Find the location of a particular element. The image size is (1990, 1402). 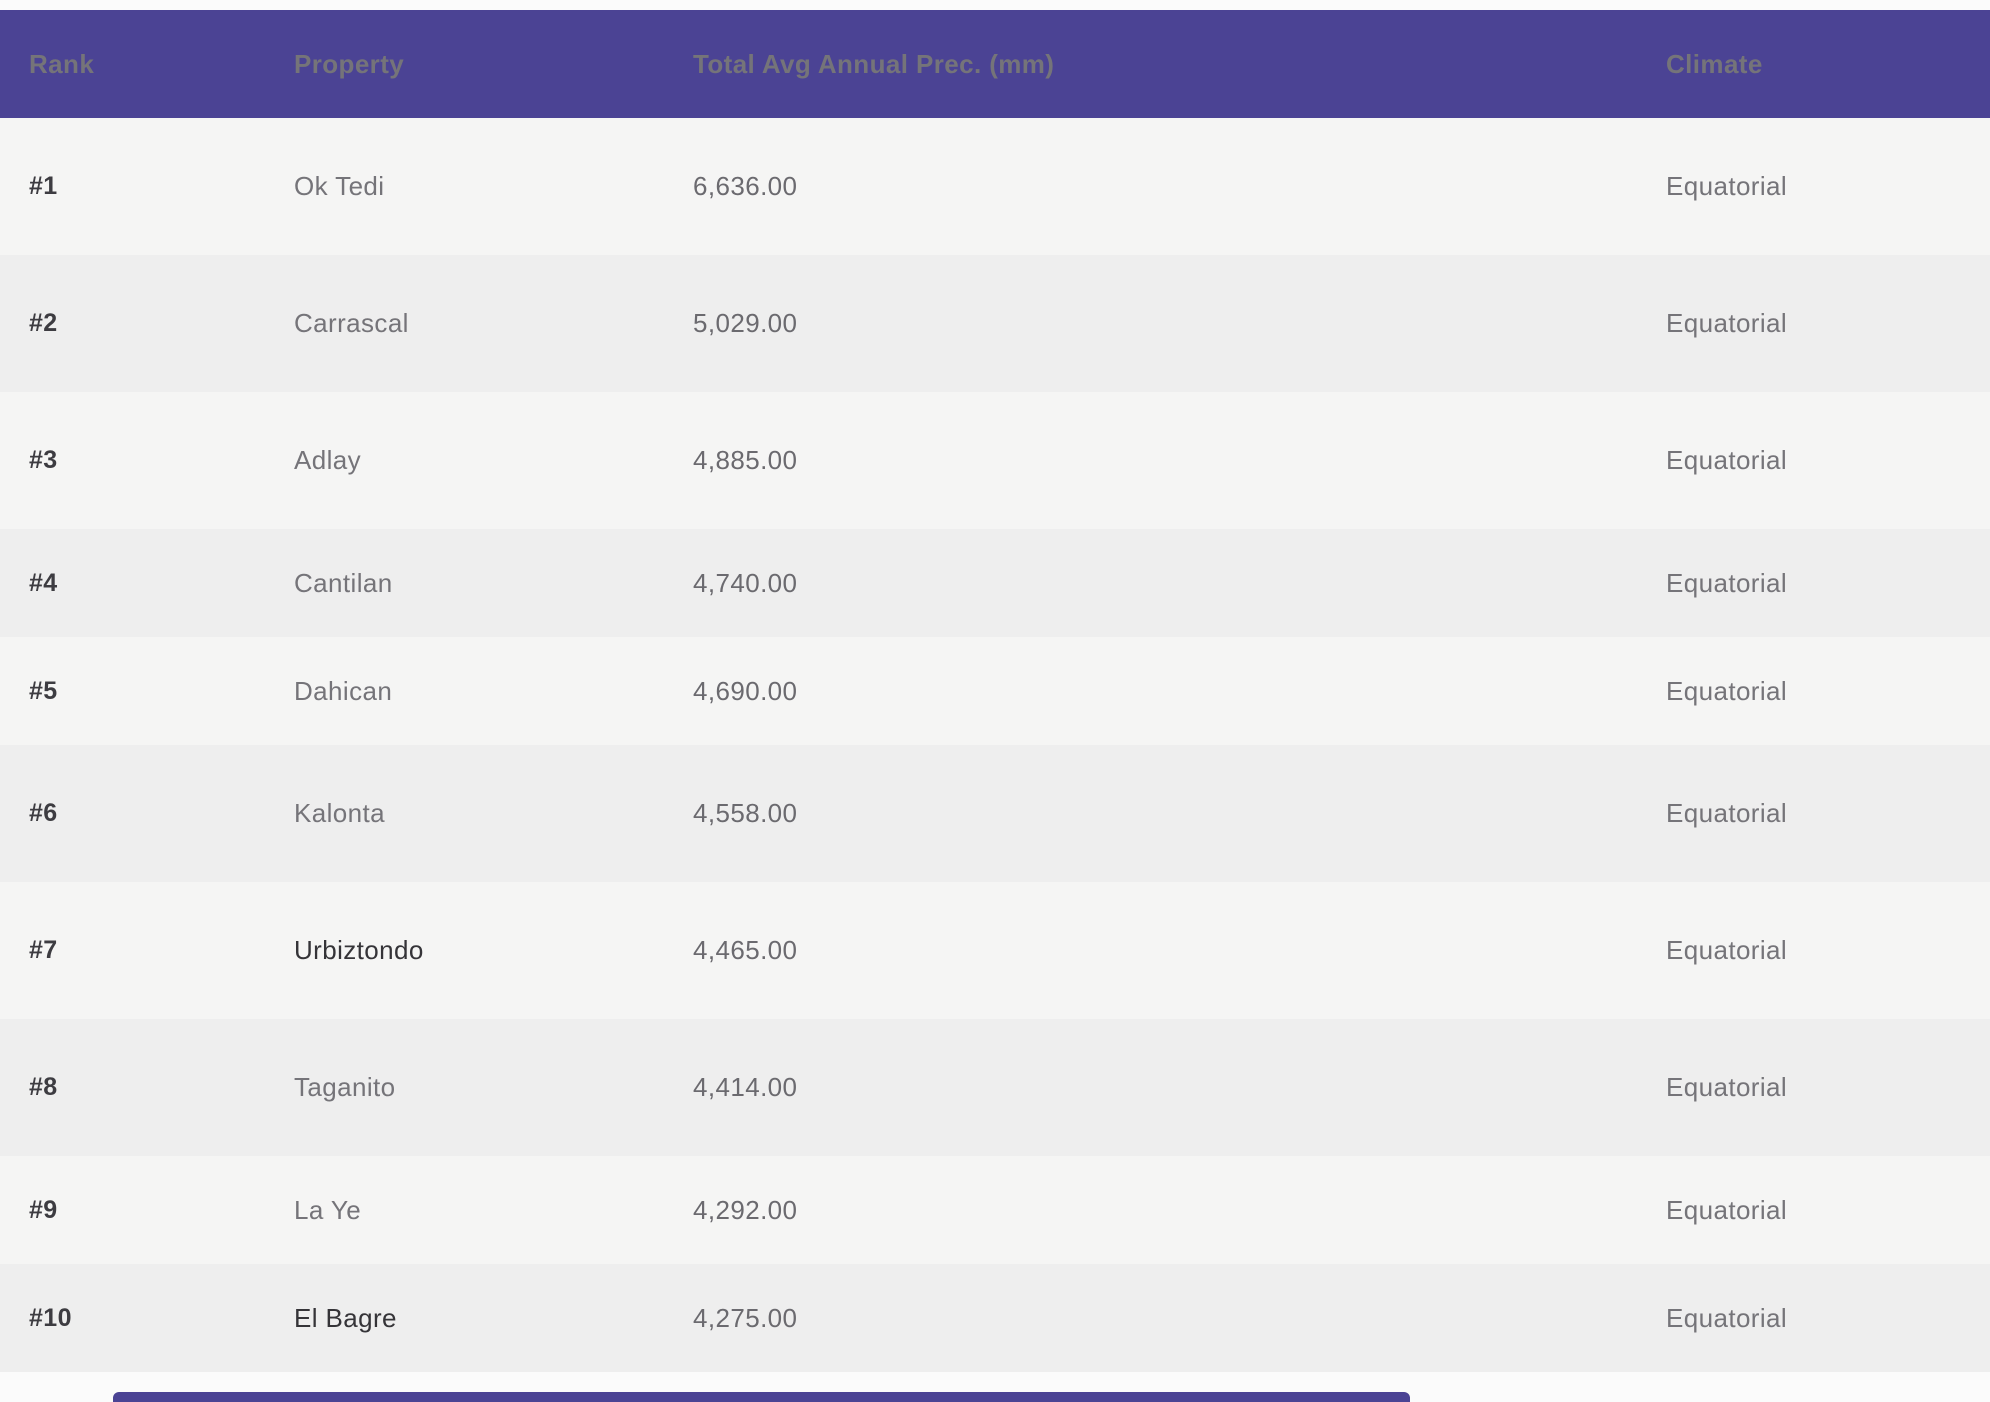

property-cell: El Bagre is located at coordinates (345, 1317).